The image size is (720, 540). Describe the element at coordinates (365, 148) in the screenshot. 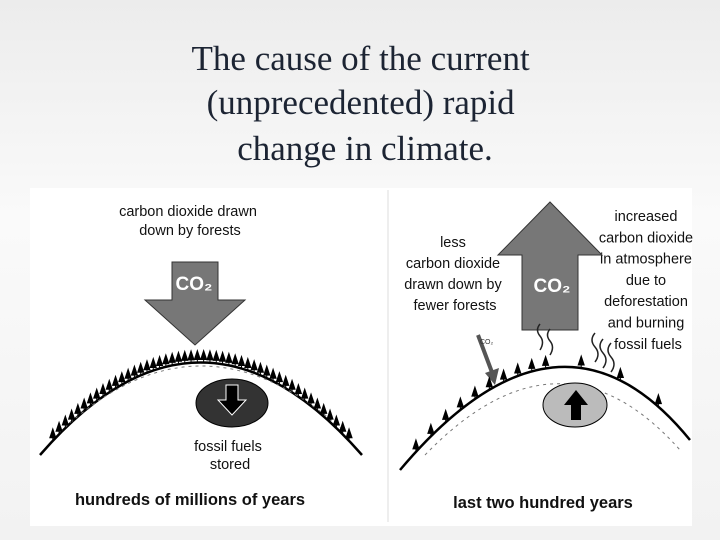

I see `title-line: change in climate.` at that location.